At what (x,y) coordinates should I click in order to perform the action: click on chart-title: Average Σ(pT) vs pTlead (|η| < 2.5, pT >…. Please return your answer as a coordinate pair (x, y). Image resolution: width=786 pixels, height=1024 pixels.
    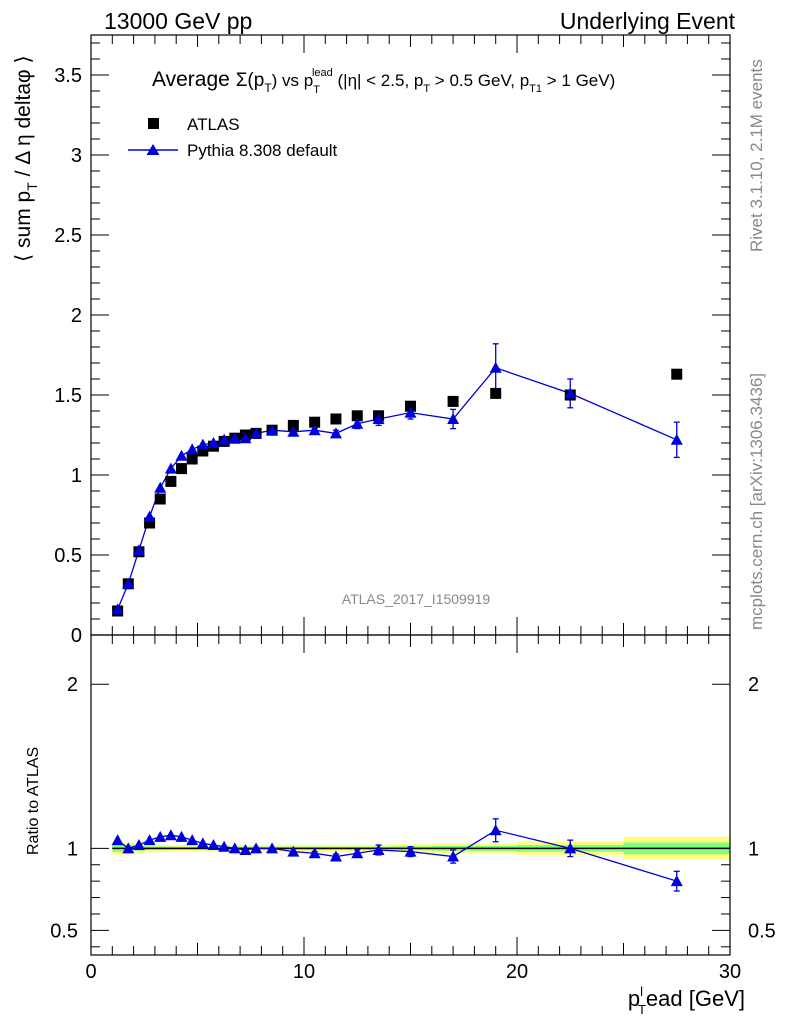
    Looking at the image, I should click on (383, 81).